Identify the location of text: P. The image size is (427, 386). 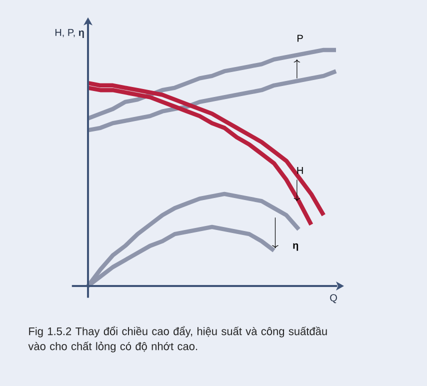
(300, 38).